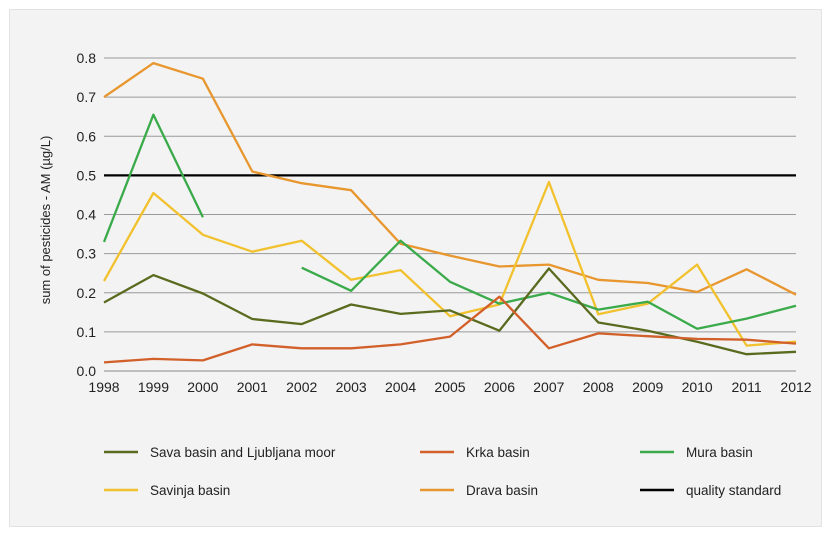 The image size is (831, 536). Describe the element at coordinates (87, 332) in the screenshot. I see `y-tick-label: 0.1` at that location.